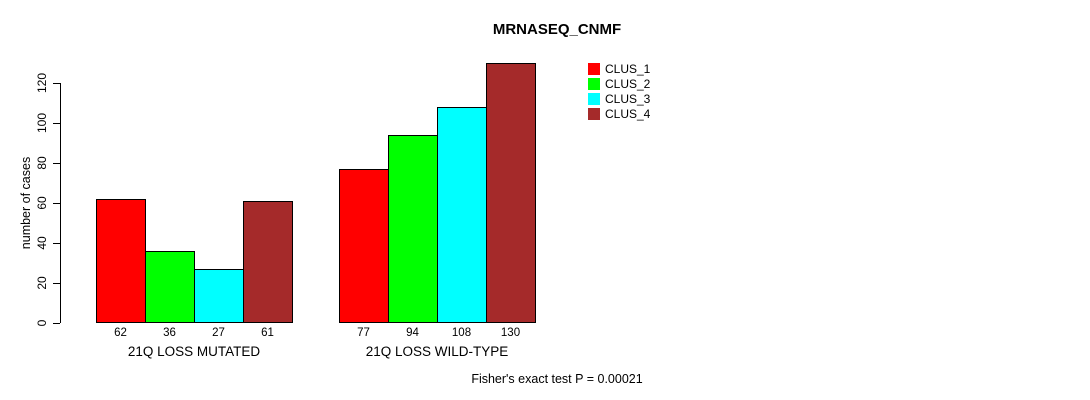  Describe the element at coordinates (628, 99) in the screenshot. I see `legend-label: CLUS_3` at that location.